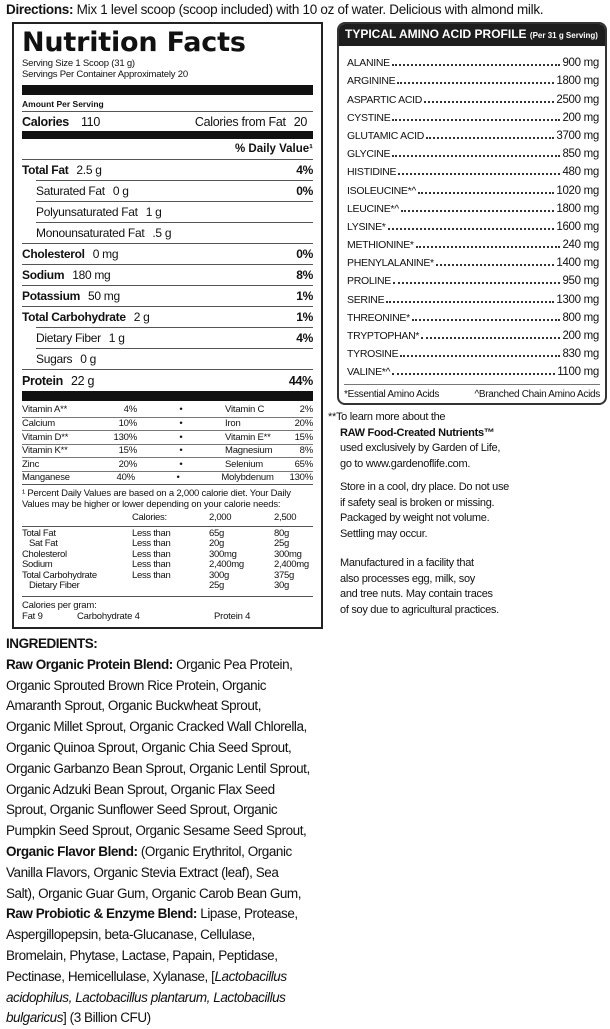 Image resolution: width=610 pixels, height=1029 pixels. What do you see at coordinates (126, 478) in the screenshot?
I see `vitamin-pct: 40%` at bounding box center [126, 478].